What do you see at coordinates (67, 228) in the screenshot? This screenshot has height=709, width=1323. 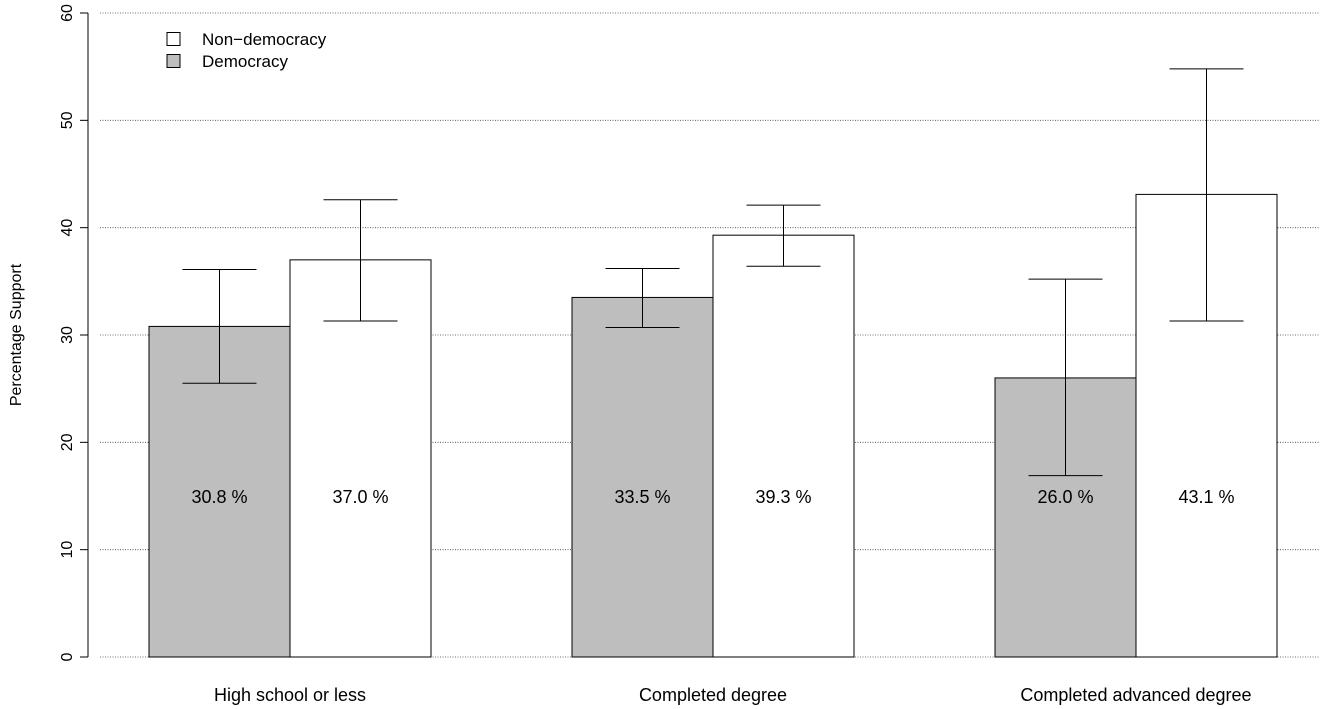 I see `y-tick-label: 40` at bounding box center [67, 228].